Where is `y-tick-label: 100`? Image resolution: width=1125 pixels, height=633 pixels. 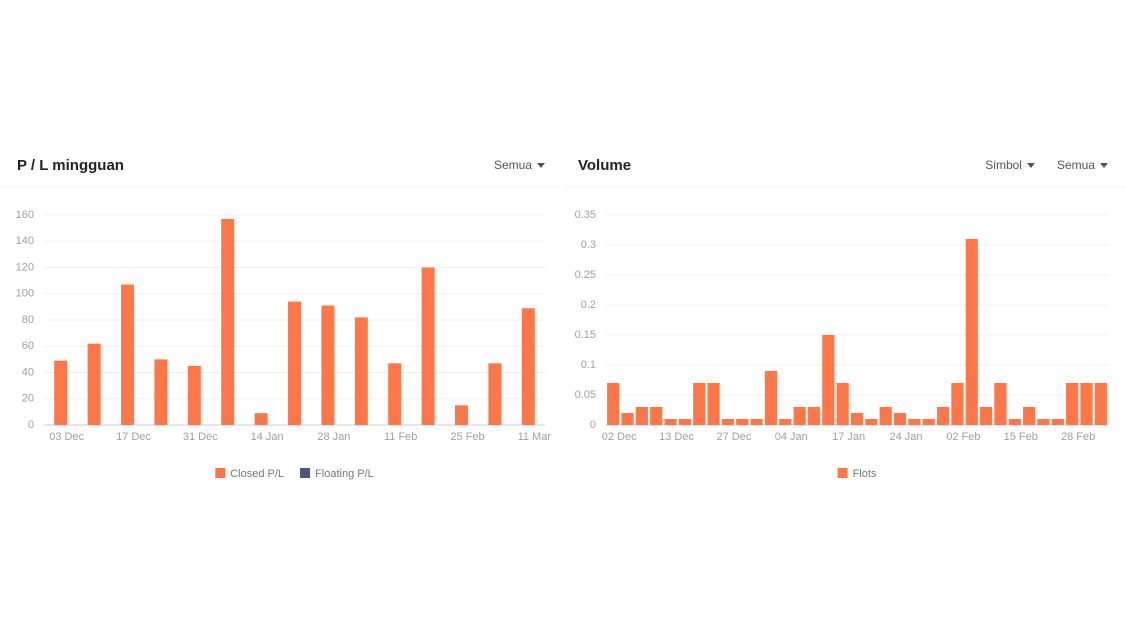 y-tick-label: 100 is located at coordinates (25, 294).